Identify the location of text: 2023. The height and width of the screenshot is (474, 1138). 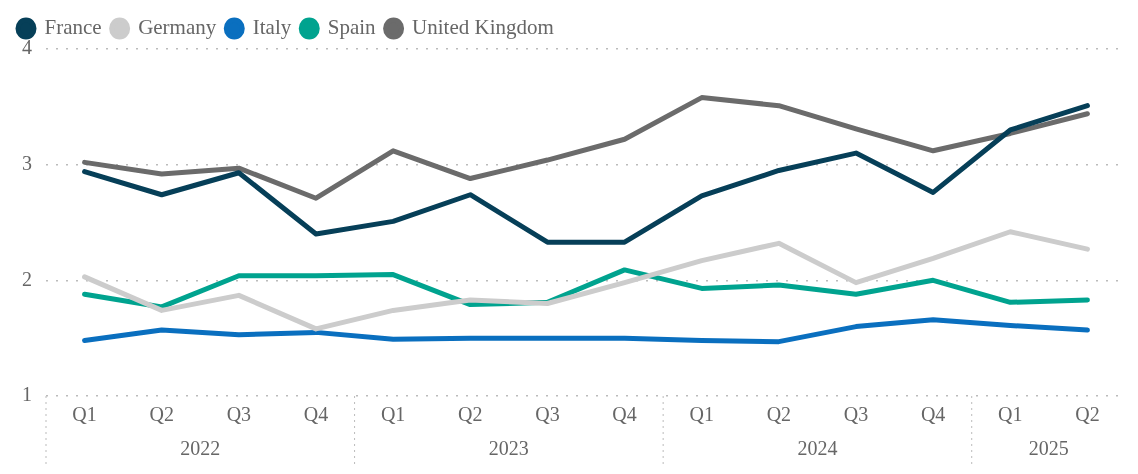
(508, 448).